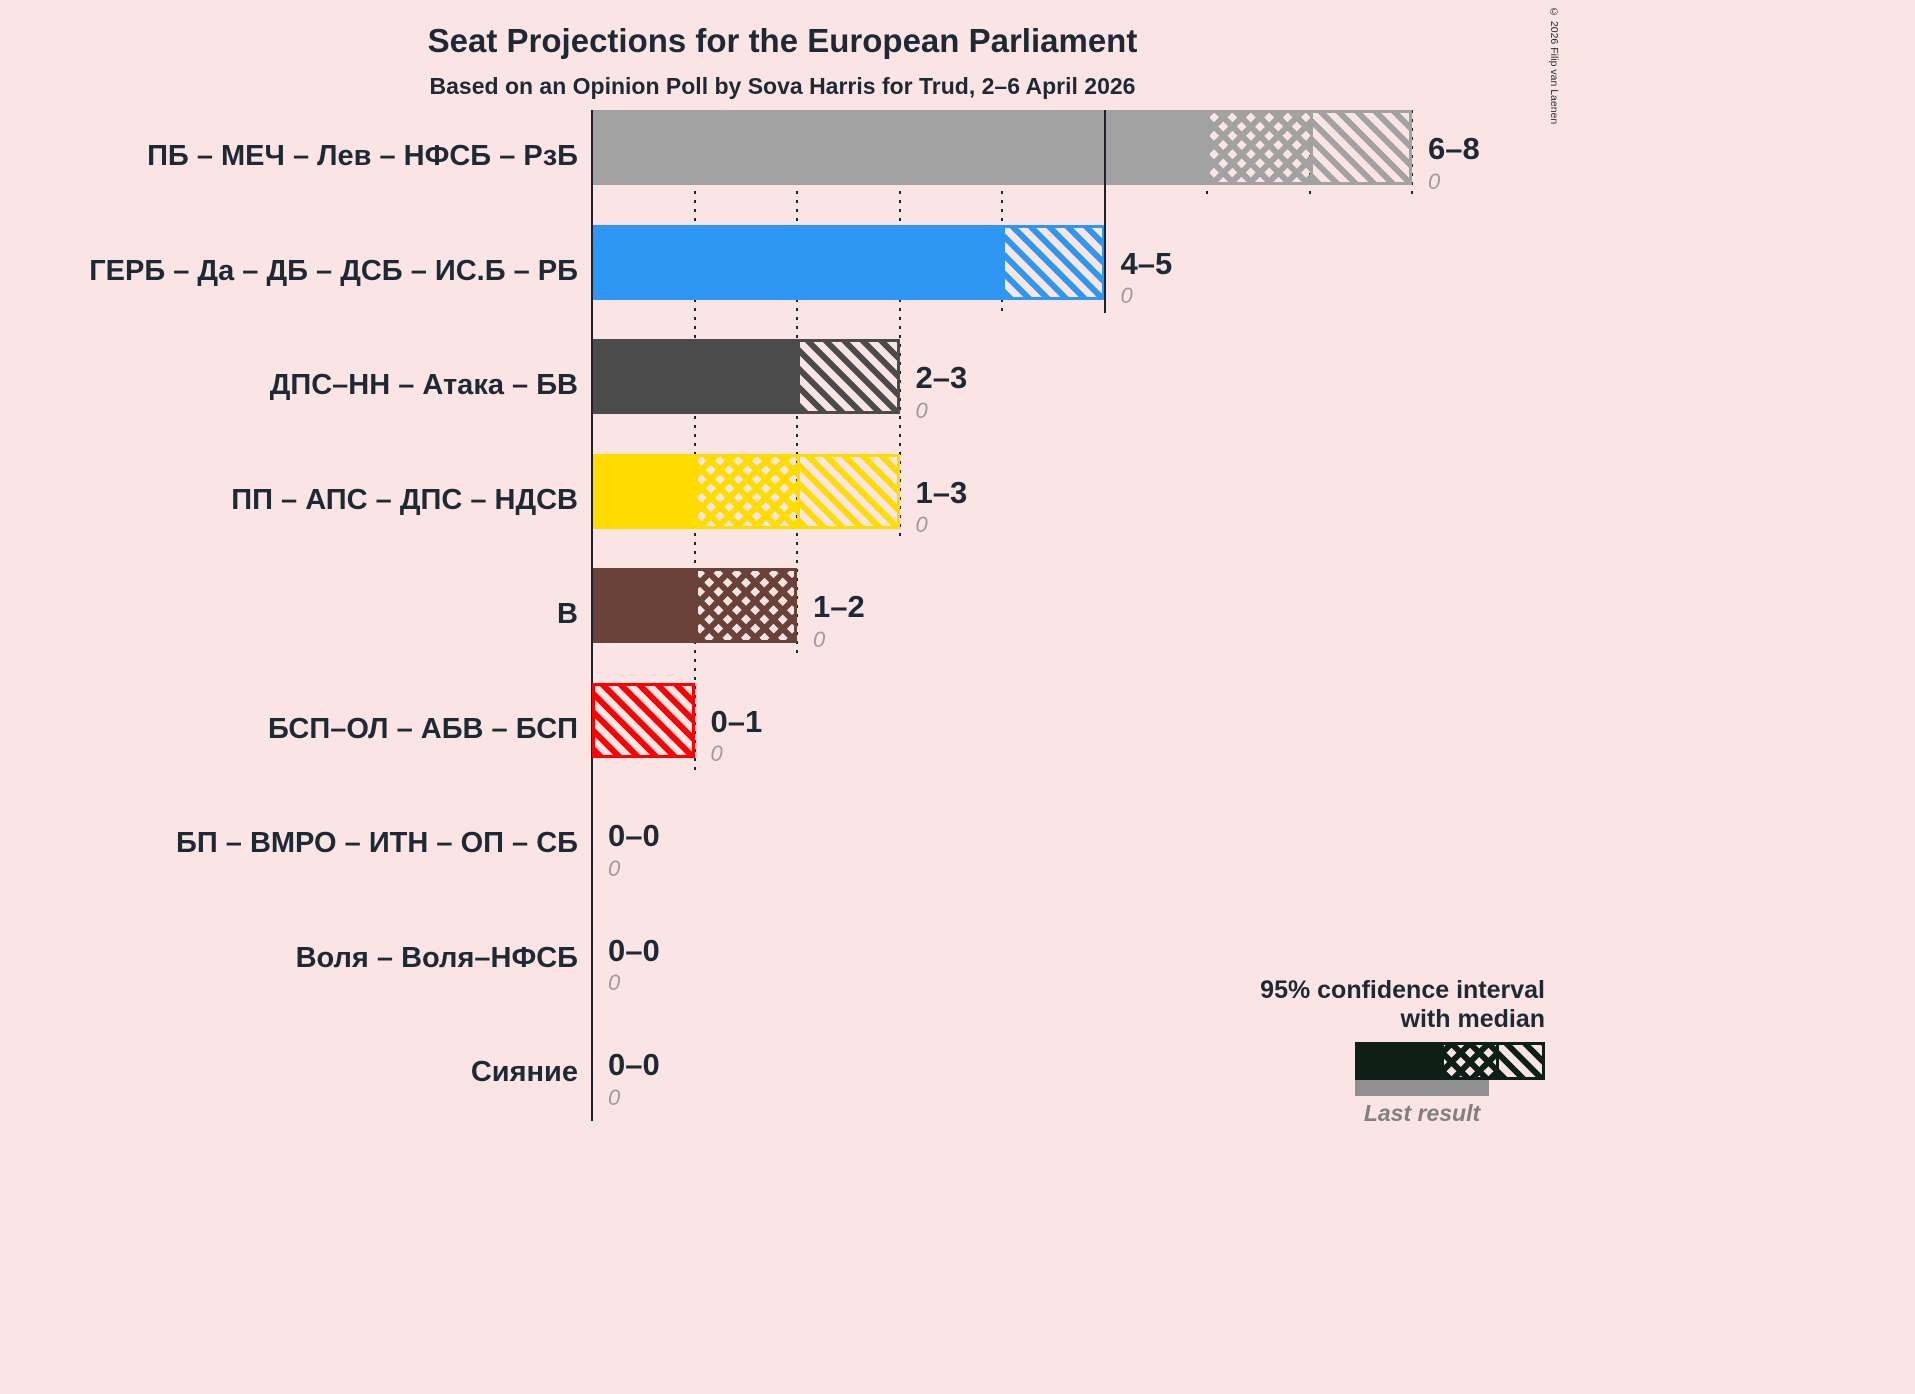  I want to click on legend-ci-text: 95% confidence interval with median, so click(1402, 1005).